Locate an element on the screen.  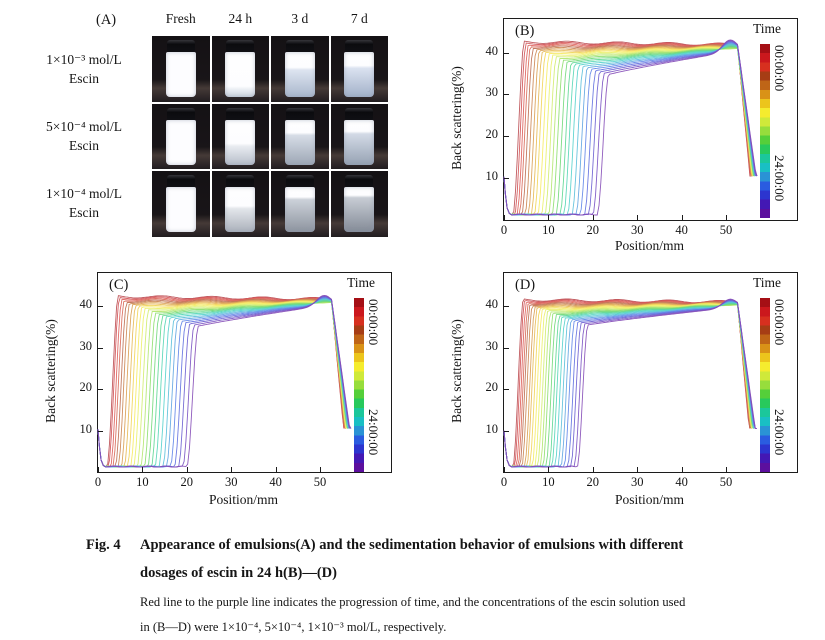
substance-text: Escin is located at coordinates (84, 78).